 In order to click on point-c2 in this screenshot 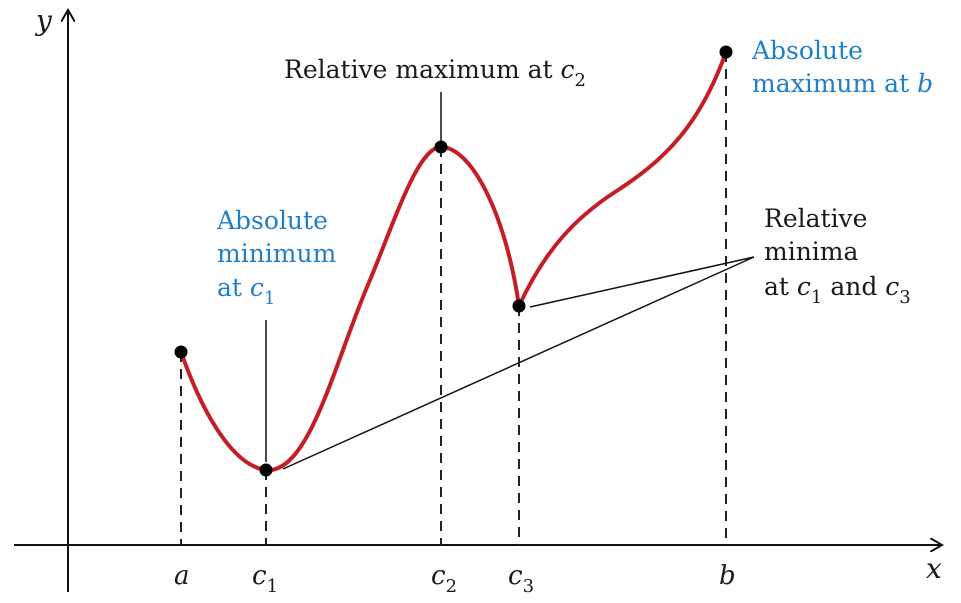, I will do `click(441, 147)`.